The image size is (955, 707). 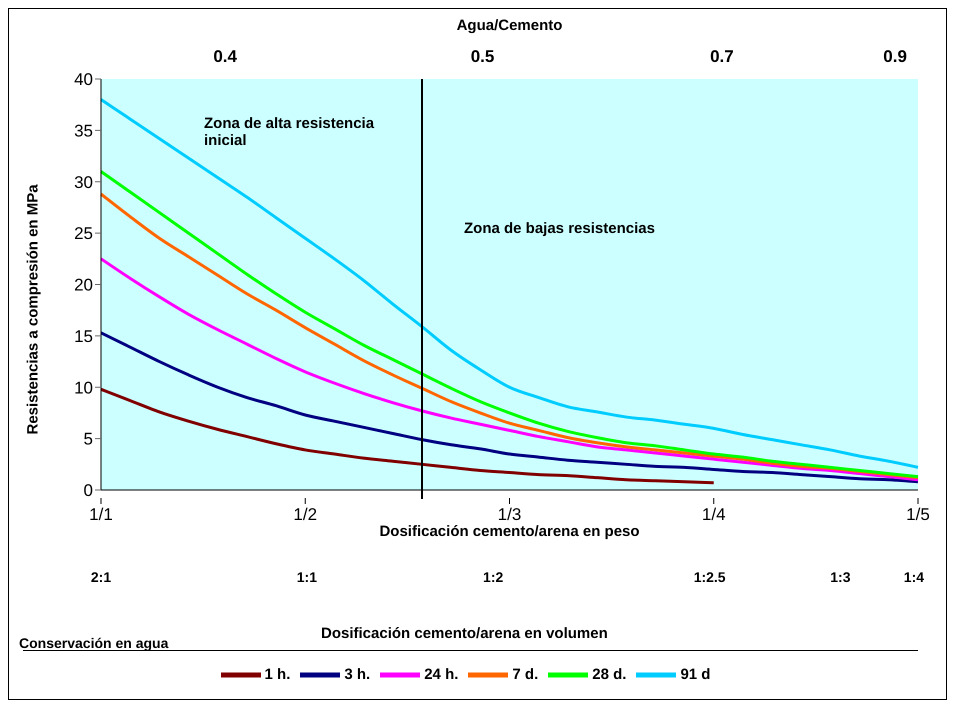 I want to click on text: Dosificación cemento/arena en volumen, so click(x=465, y=633).